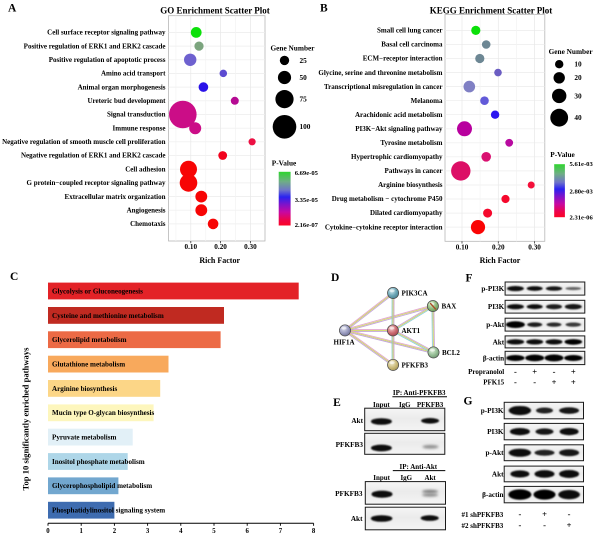 Image resolution: width=600 pixels, height=542 pixels. Describe the element at coordinates (304, 60) in the screenshot. I see `svg-text: 25` at that location.